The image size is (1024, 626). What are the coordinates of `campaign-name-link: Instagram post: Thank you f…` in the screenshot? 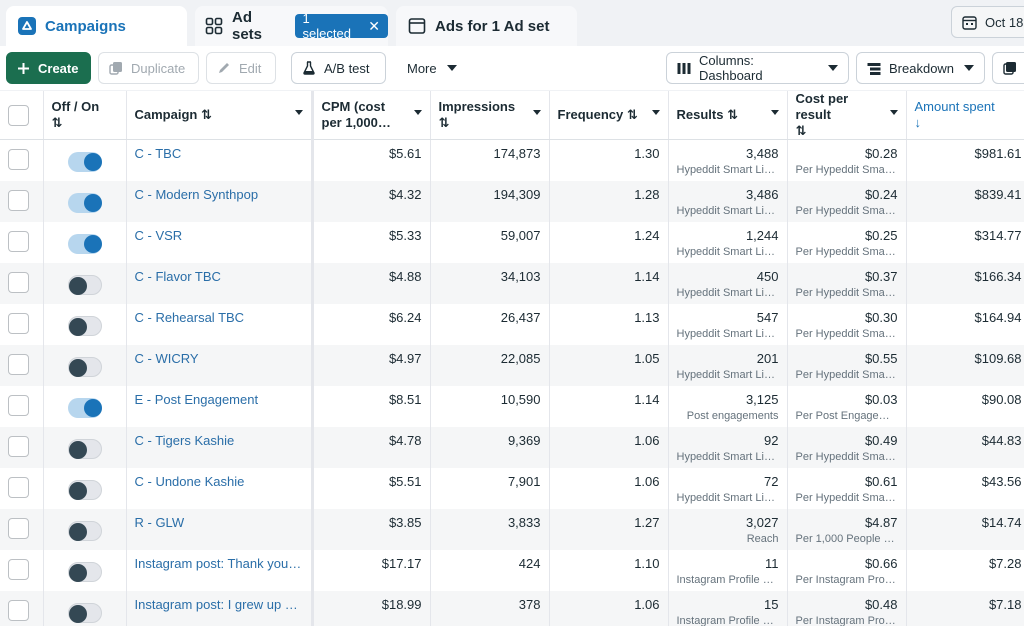 It's located at (218, 563).